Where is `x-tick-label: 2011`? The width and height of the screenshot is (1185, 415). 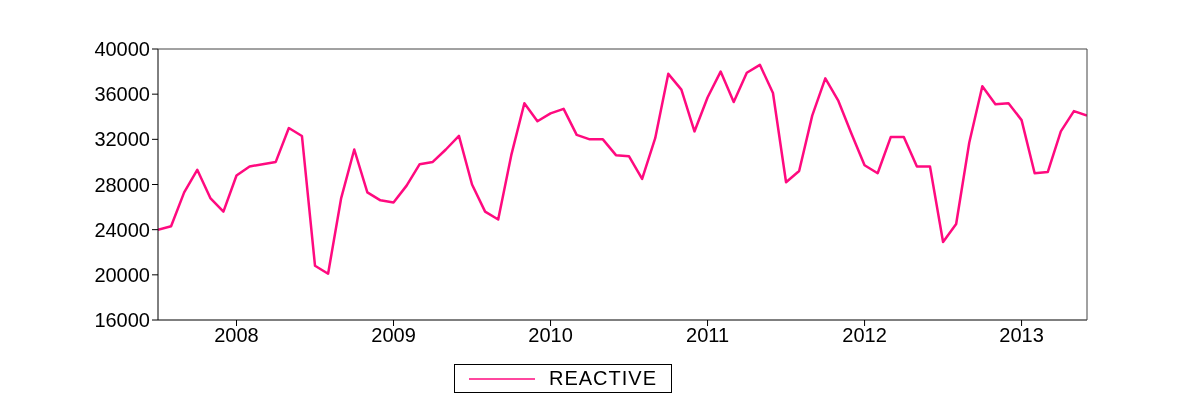 x-tick-label: 2011 is located at coordinates (708, 335).